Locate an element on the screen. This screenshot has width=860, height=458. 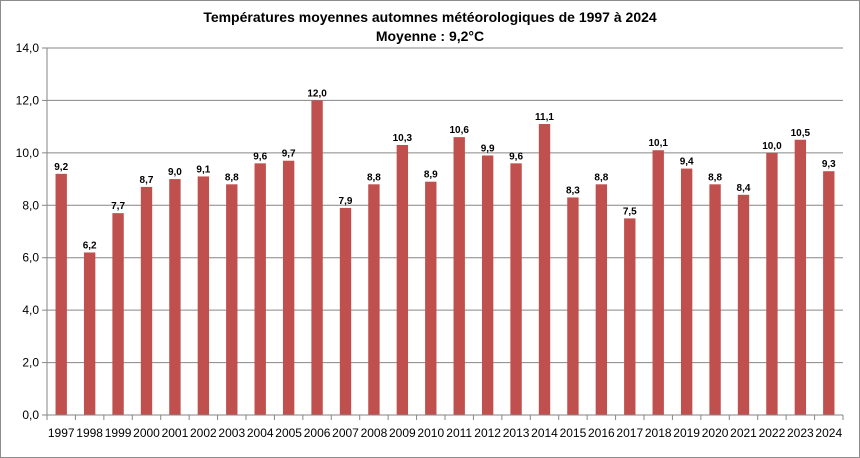
data-label: 7,7 is located at coordinates (118, 206).